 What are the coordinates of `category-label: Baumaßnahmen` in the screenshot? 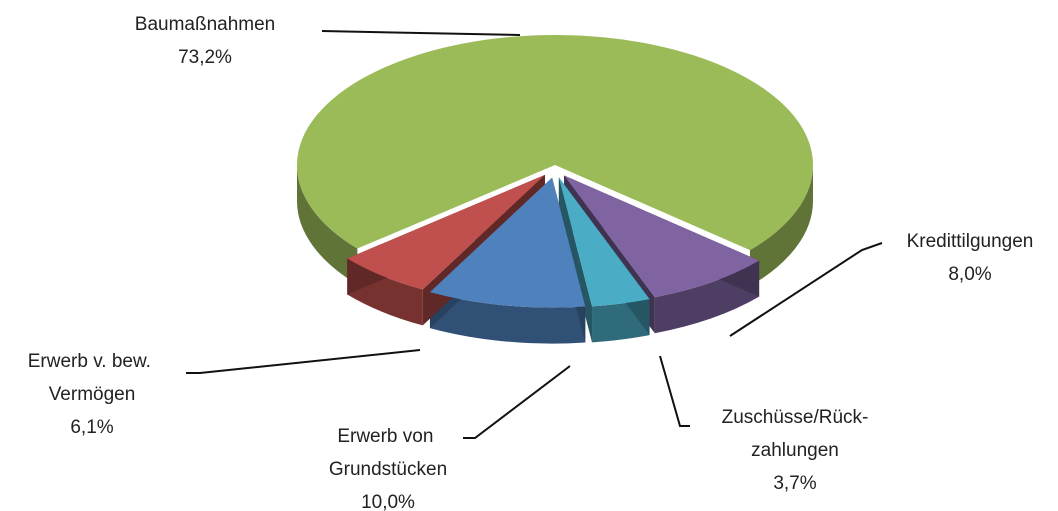 It's located at (205, 24).